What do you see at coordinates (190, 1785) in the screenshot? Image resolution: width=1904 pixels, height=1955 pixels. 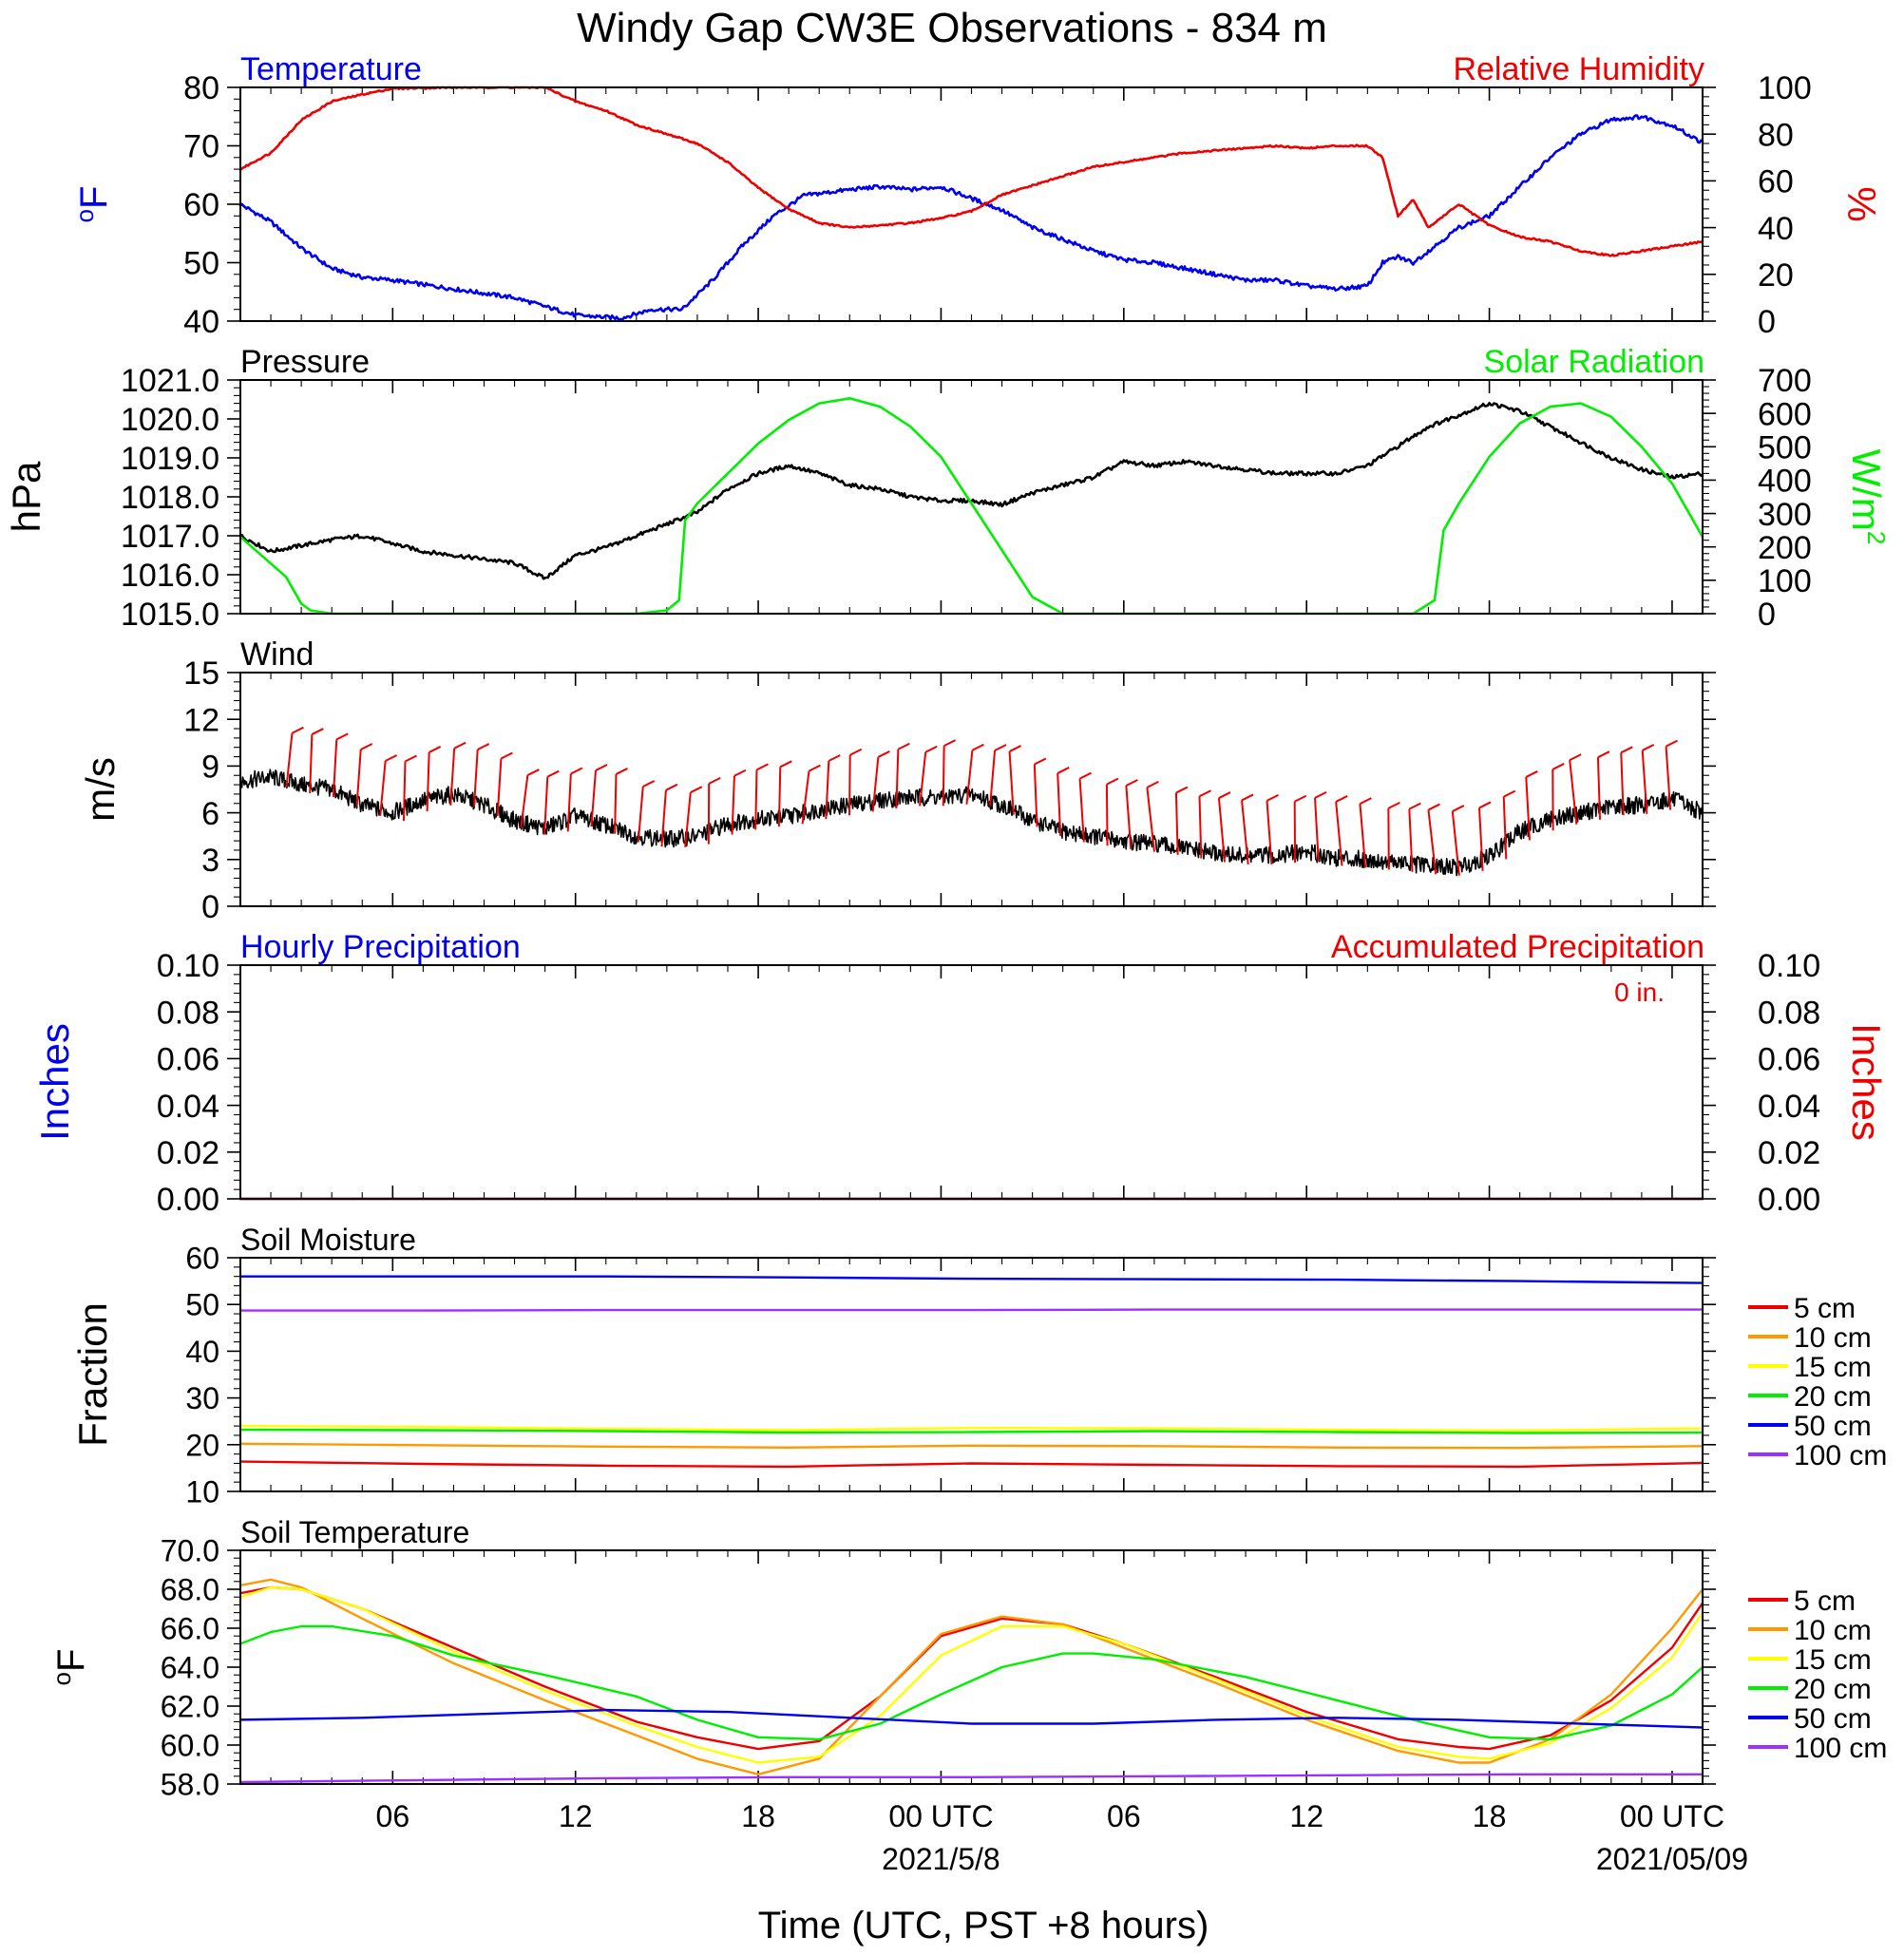 I see `y-tick-label: 58.0` at bounding box center [190, 1785].